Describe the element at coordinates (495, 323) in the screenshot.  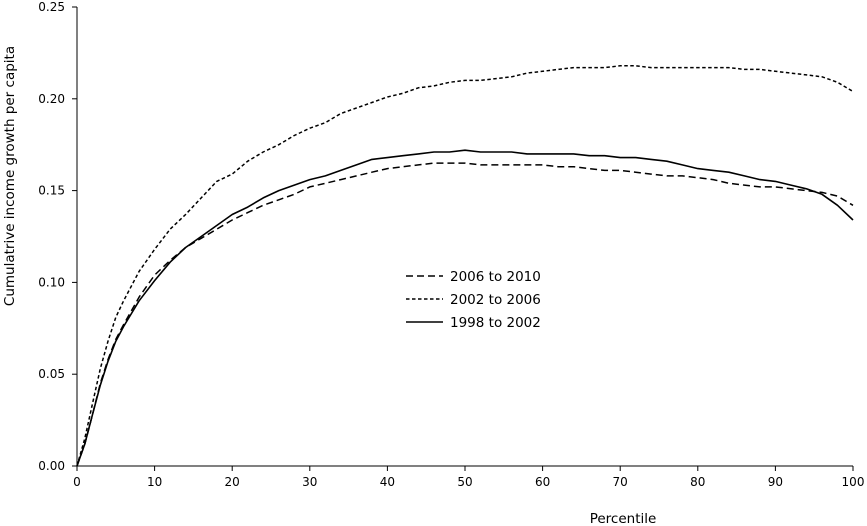
I see `legend-label-3: 1998 to 2002` at that location.